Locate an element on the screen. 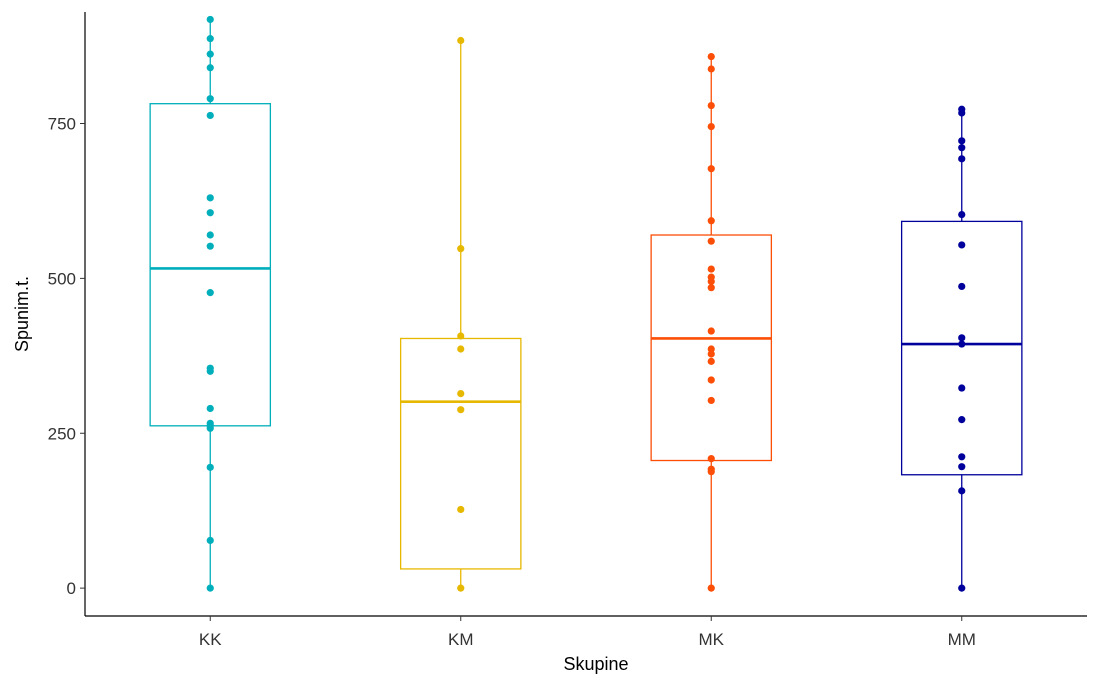 The image size is (1099, 677). y-tick-label: 500 is located at coordinates (62, 278).